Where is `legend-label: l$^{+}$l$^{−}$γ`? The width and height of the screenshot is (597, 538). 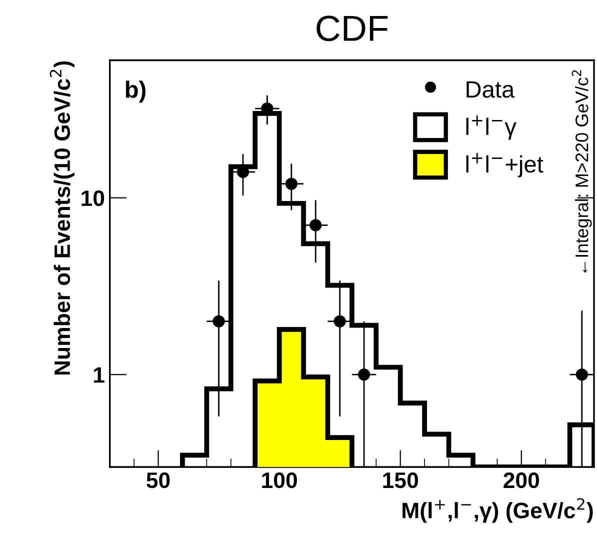
legend-label: l$^{+}$l$^{−}$γ is located at coordinates (491, 128).